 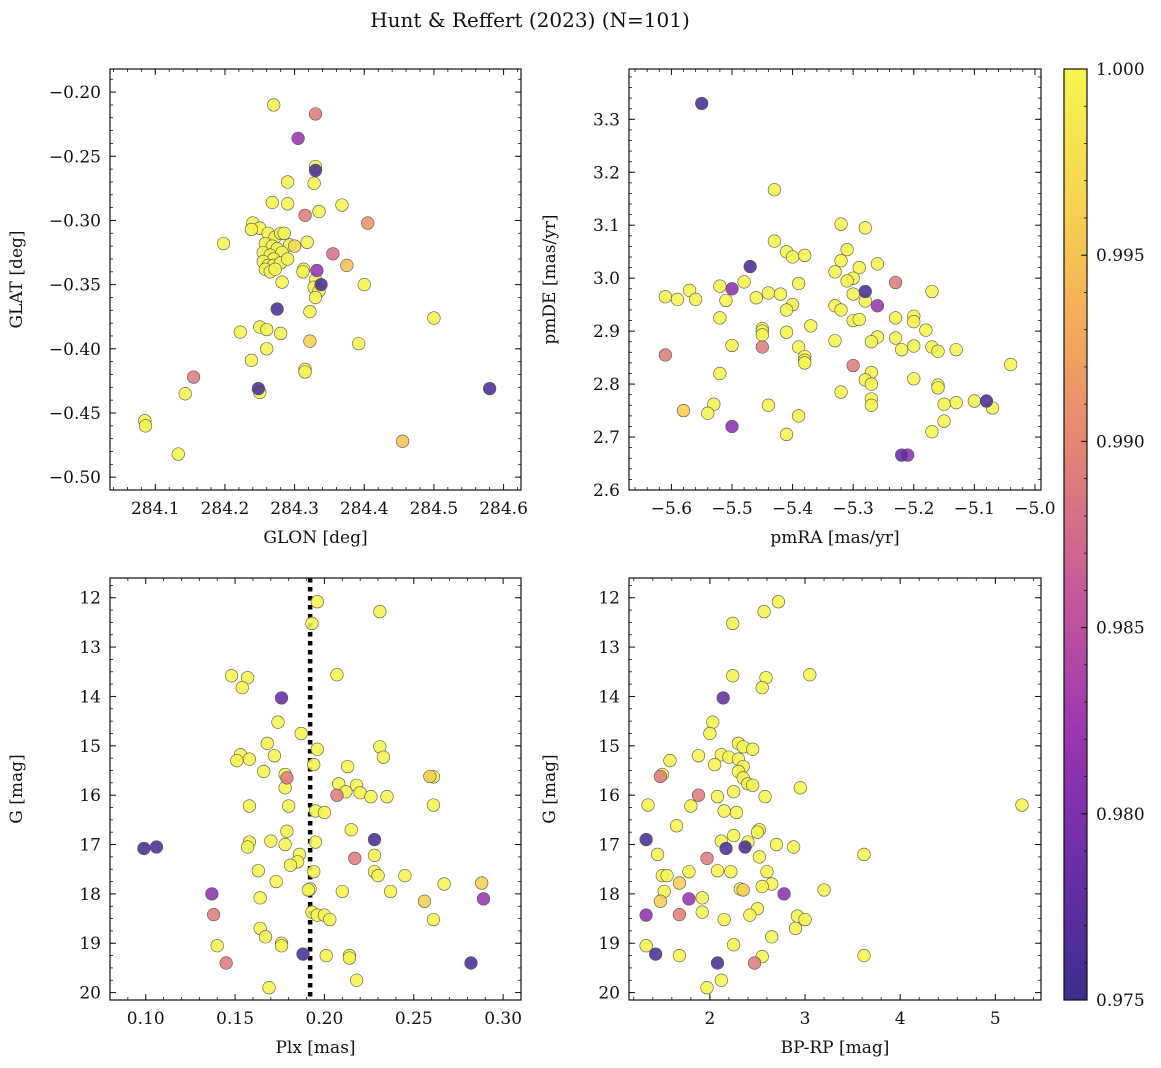 I want to click on y-tick-label: 15, so click(x=90, y=747).